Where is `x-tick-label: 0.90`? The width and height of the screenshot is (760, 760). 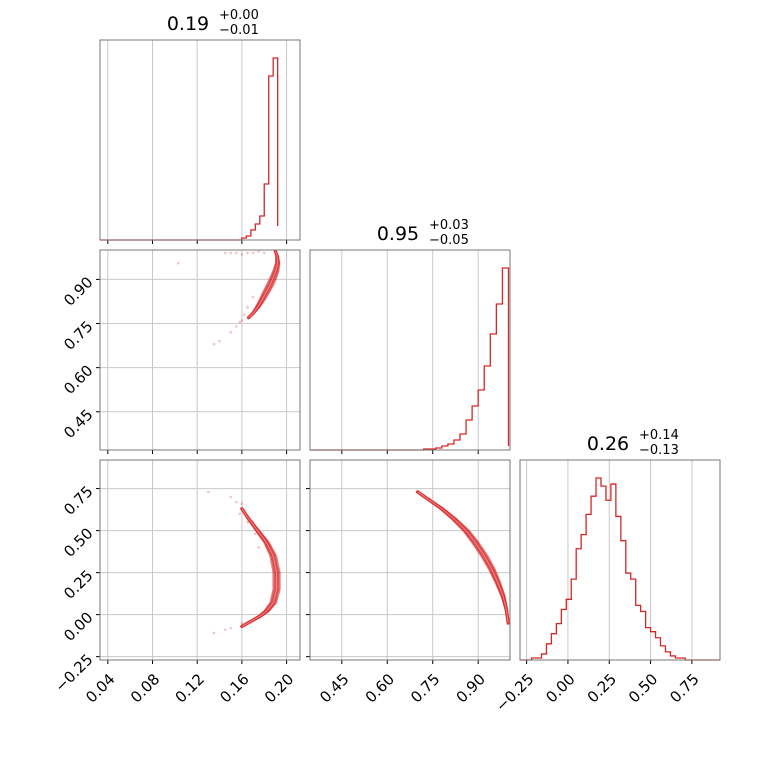
x-tick-label: 0.90 is located at coordinates (471, 688).